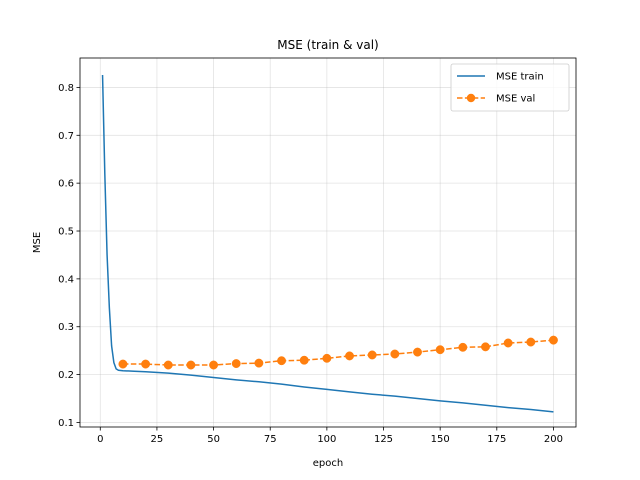 Image resolution: width=640 pixels, height=480 pixels. Describe the element at coordinates (510, 87) in the screenshot. I see `legend: MSE train MSE val` at that location.